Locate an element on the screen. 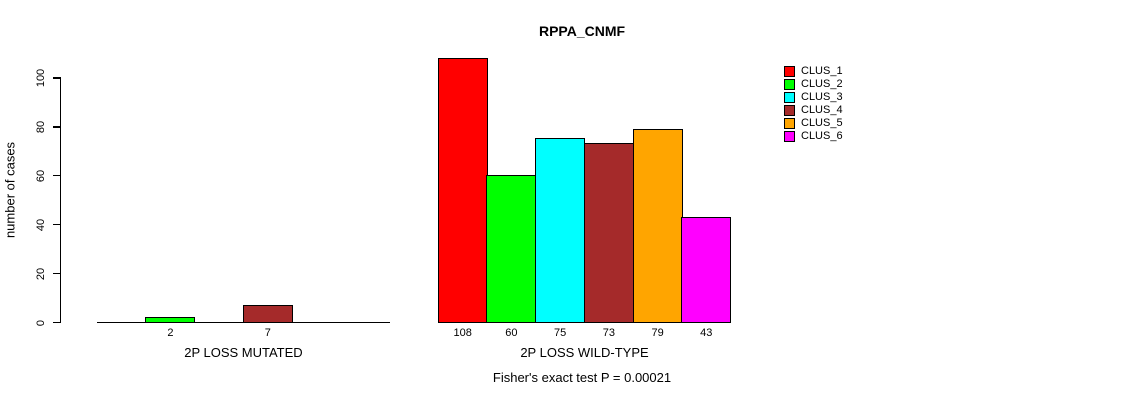  y-tick-label: 60 is located at coordinates (41, 175).